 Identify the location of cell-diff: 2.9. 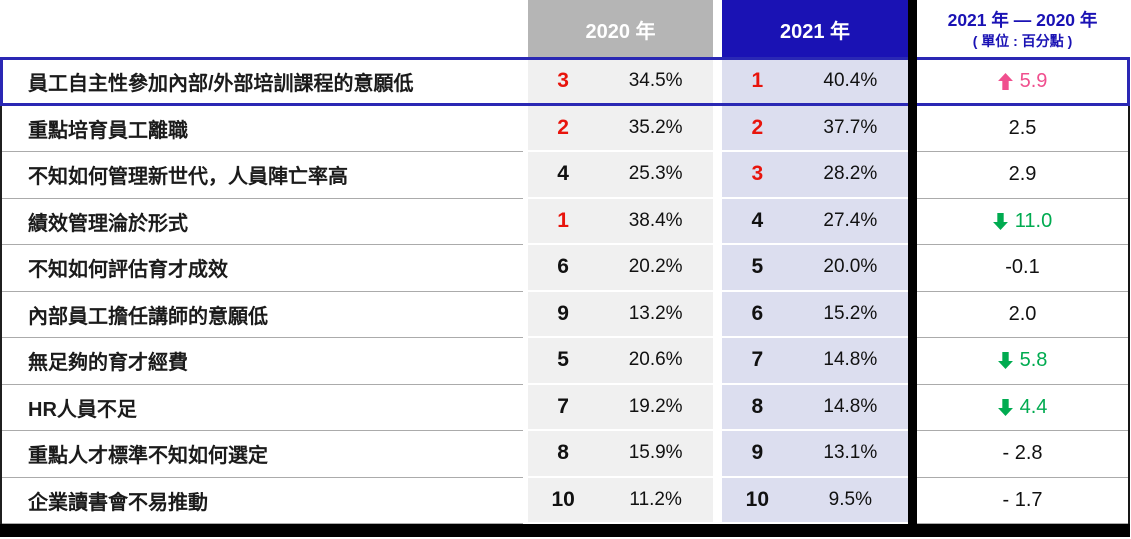
(1022, 175).